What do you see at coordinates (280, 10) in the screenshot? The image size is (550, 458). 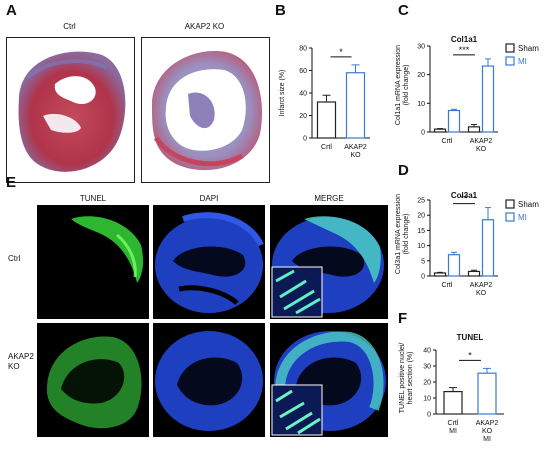 I see `panel-letter-b: B` at bounding box center [280, 10].